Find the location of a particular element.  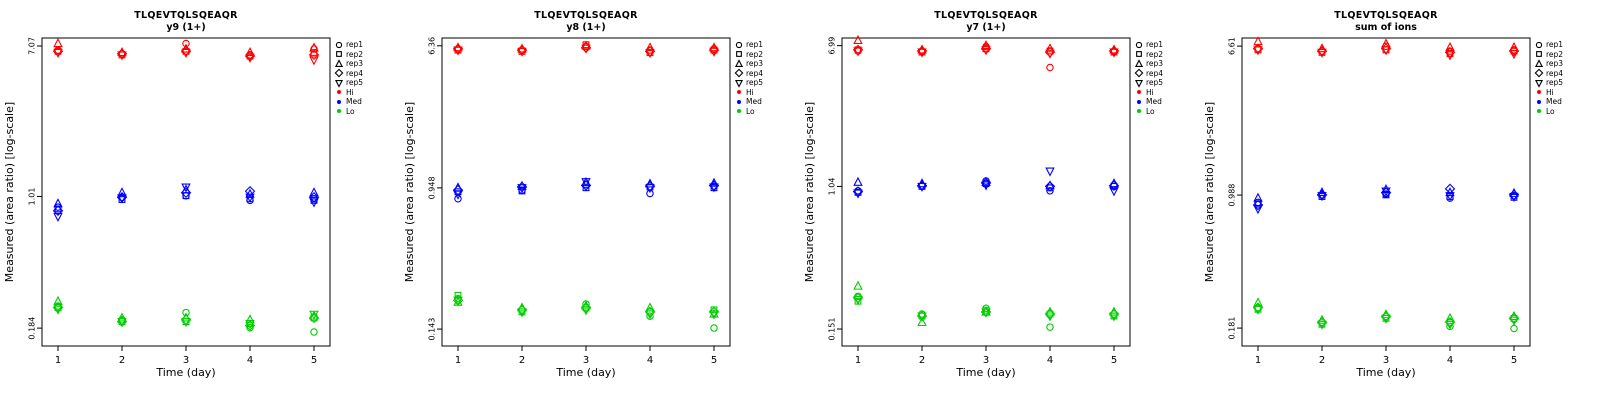

y-tick-label: 0.988 is located at coordinates (1232, 195).